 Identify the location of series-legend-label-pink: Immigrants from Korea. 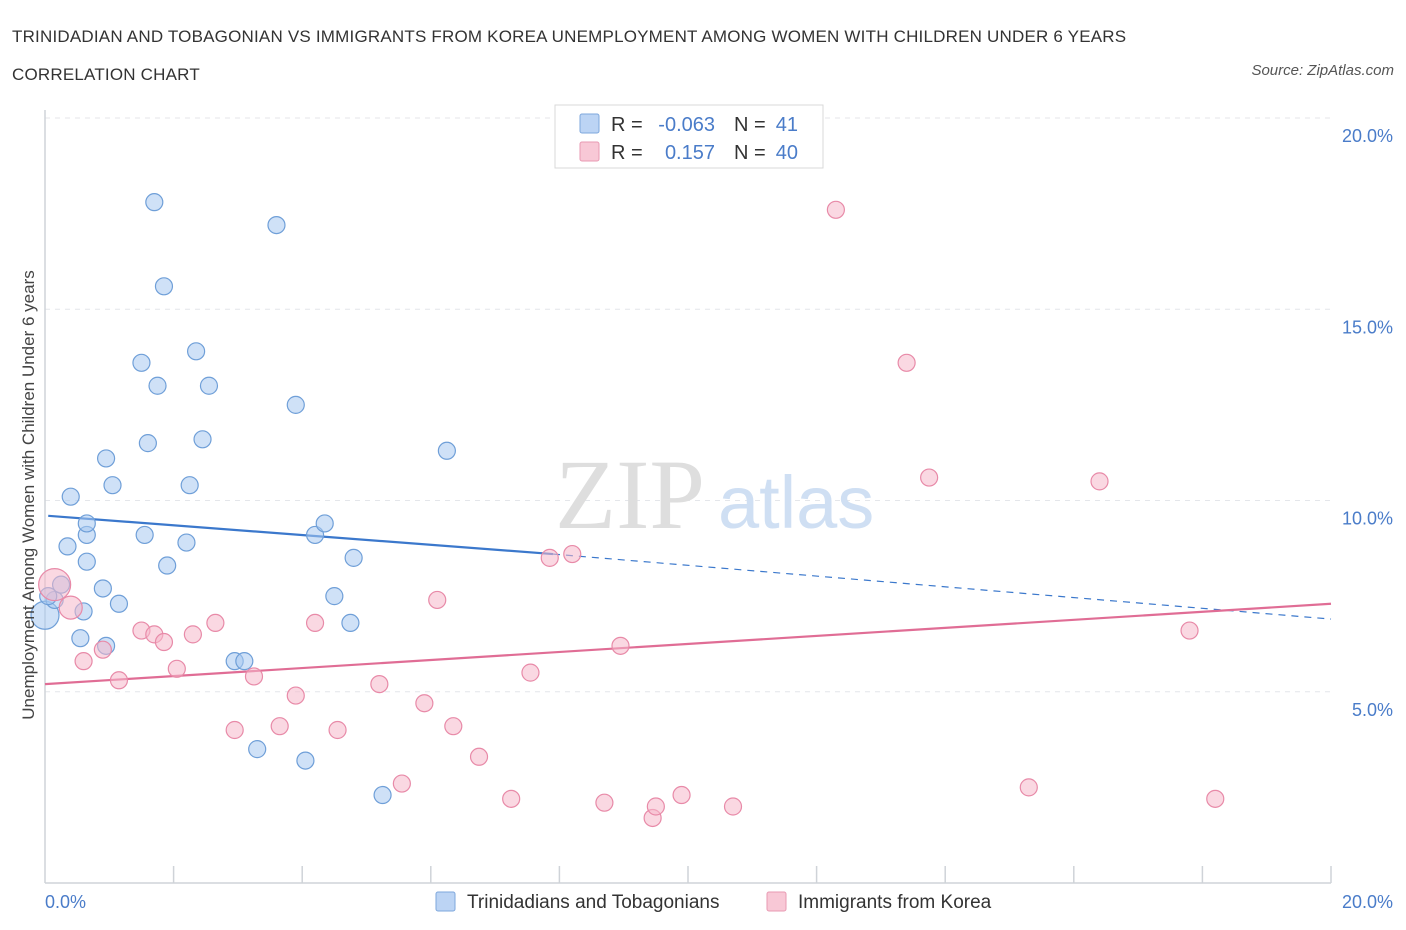
(895, 902).